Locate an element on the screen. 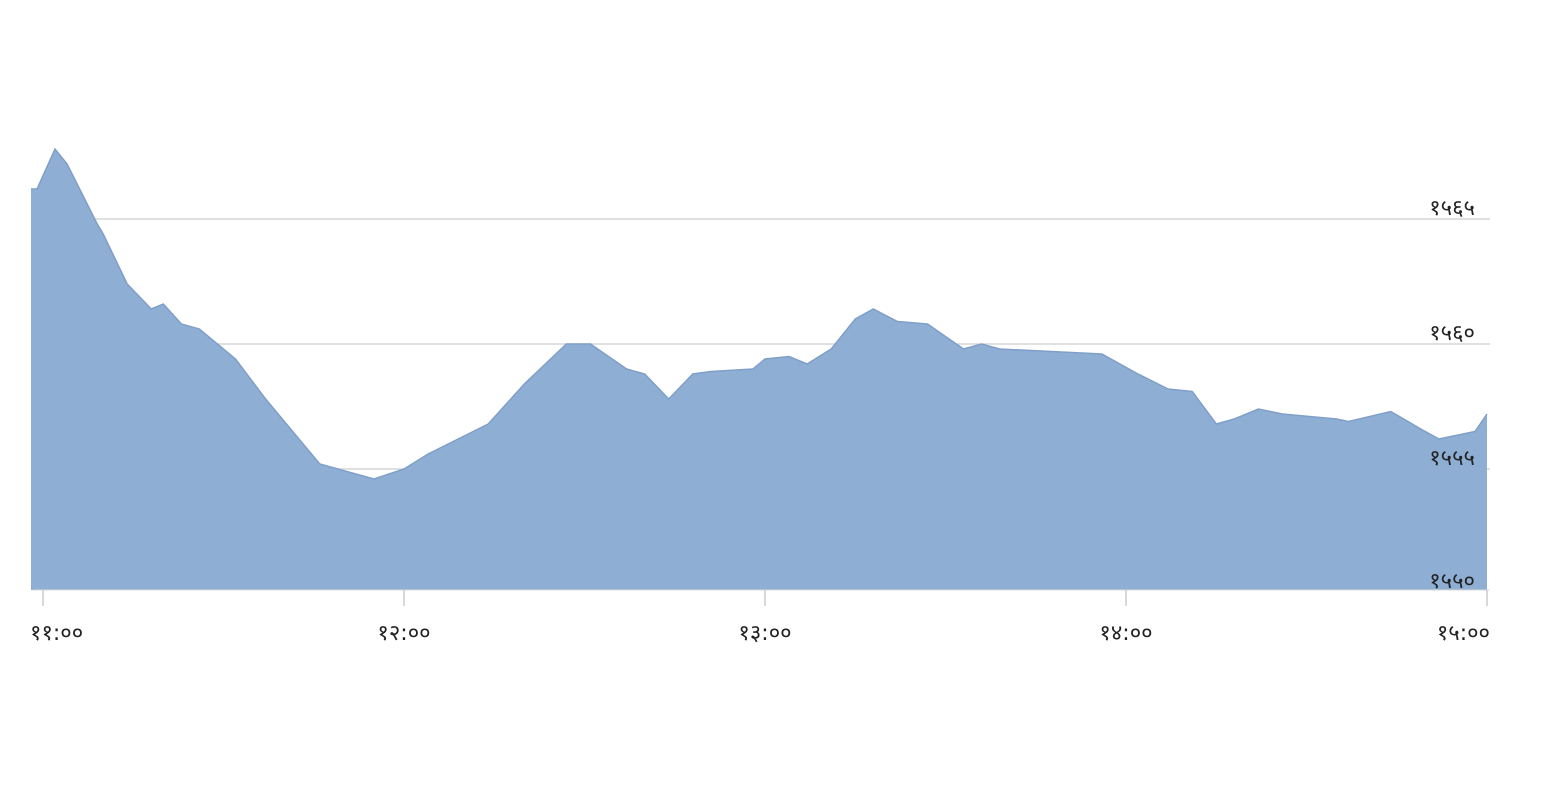  x-tick-label: १३:०० is located at coordinates (764, 633).